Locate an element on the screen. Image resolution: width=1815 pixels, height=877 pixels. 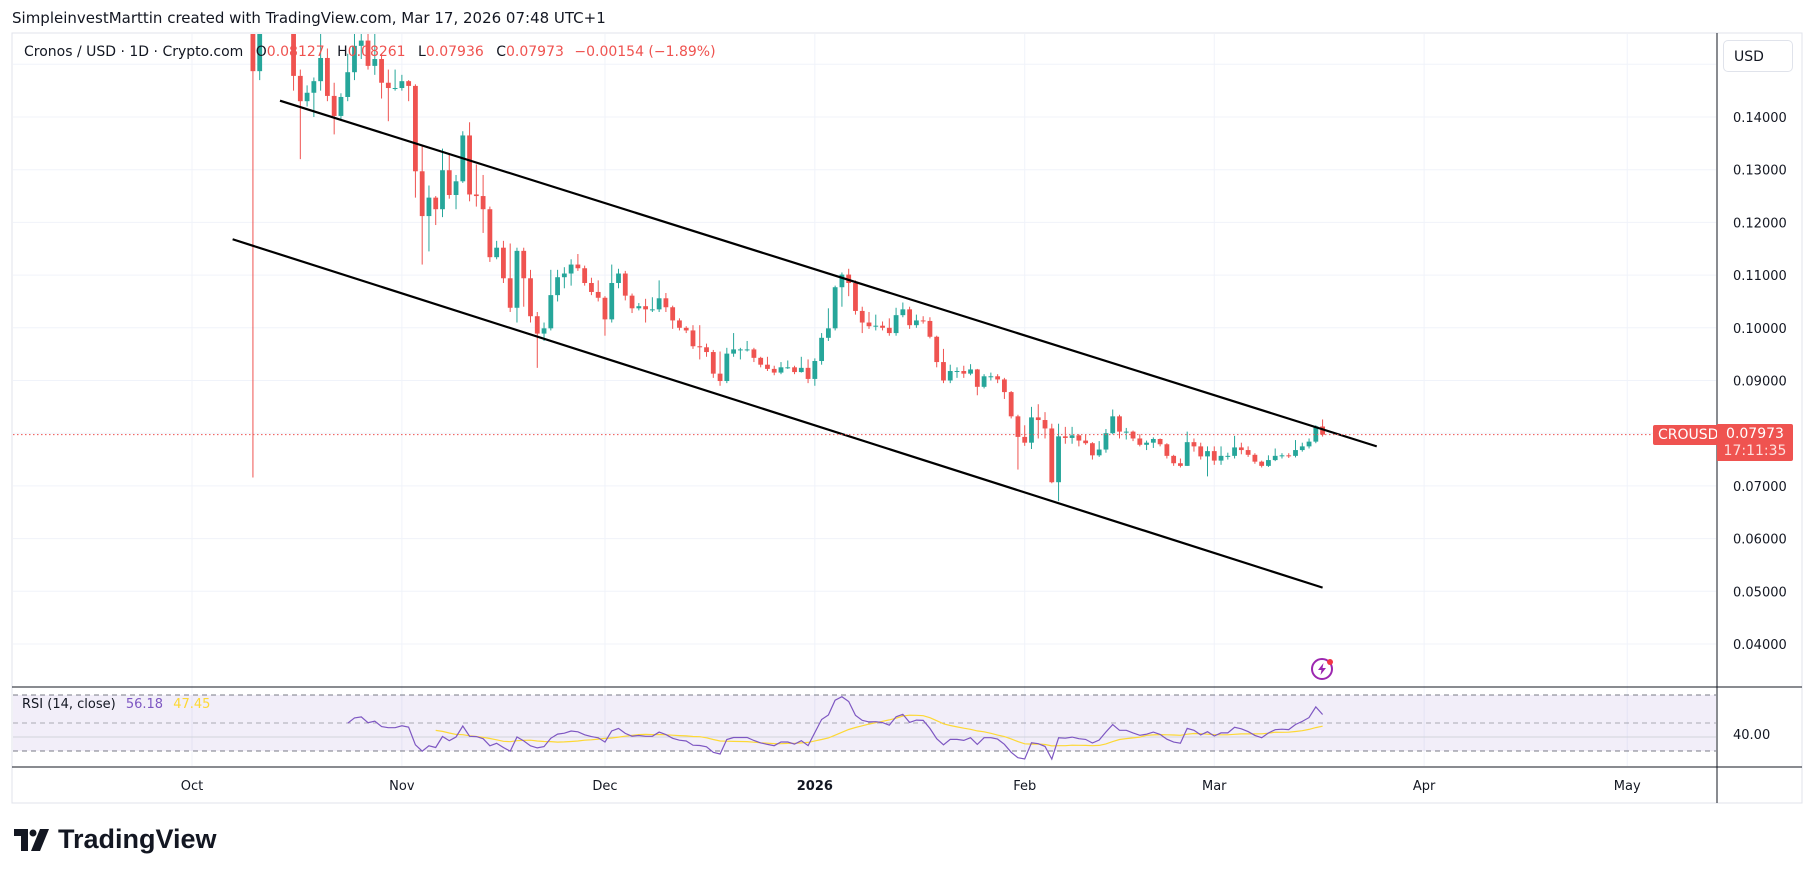
lightning-alert-icon is located at coordinates (1322, 669).